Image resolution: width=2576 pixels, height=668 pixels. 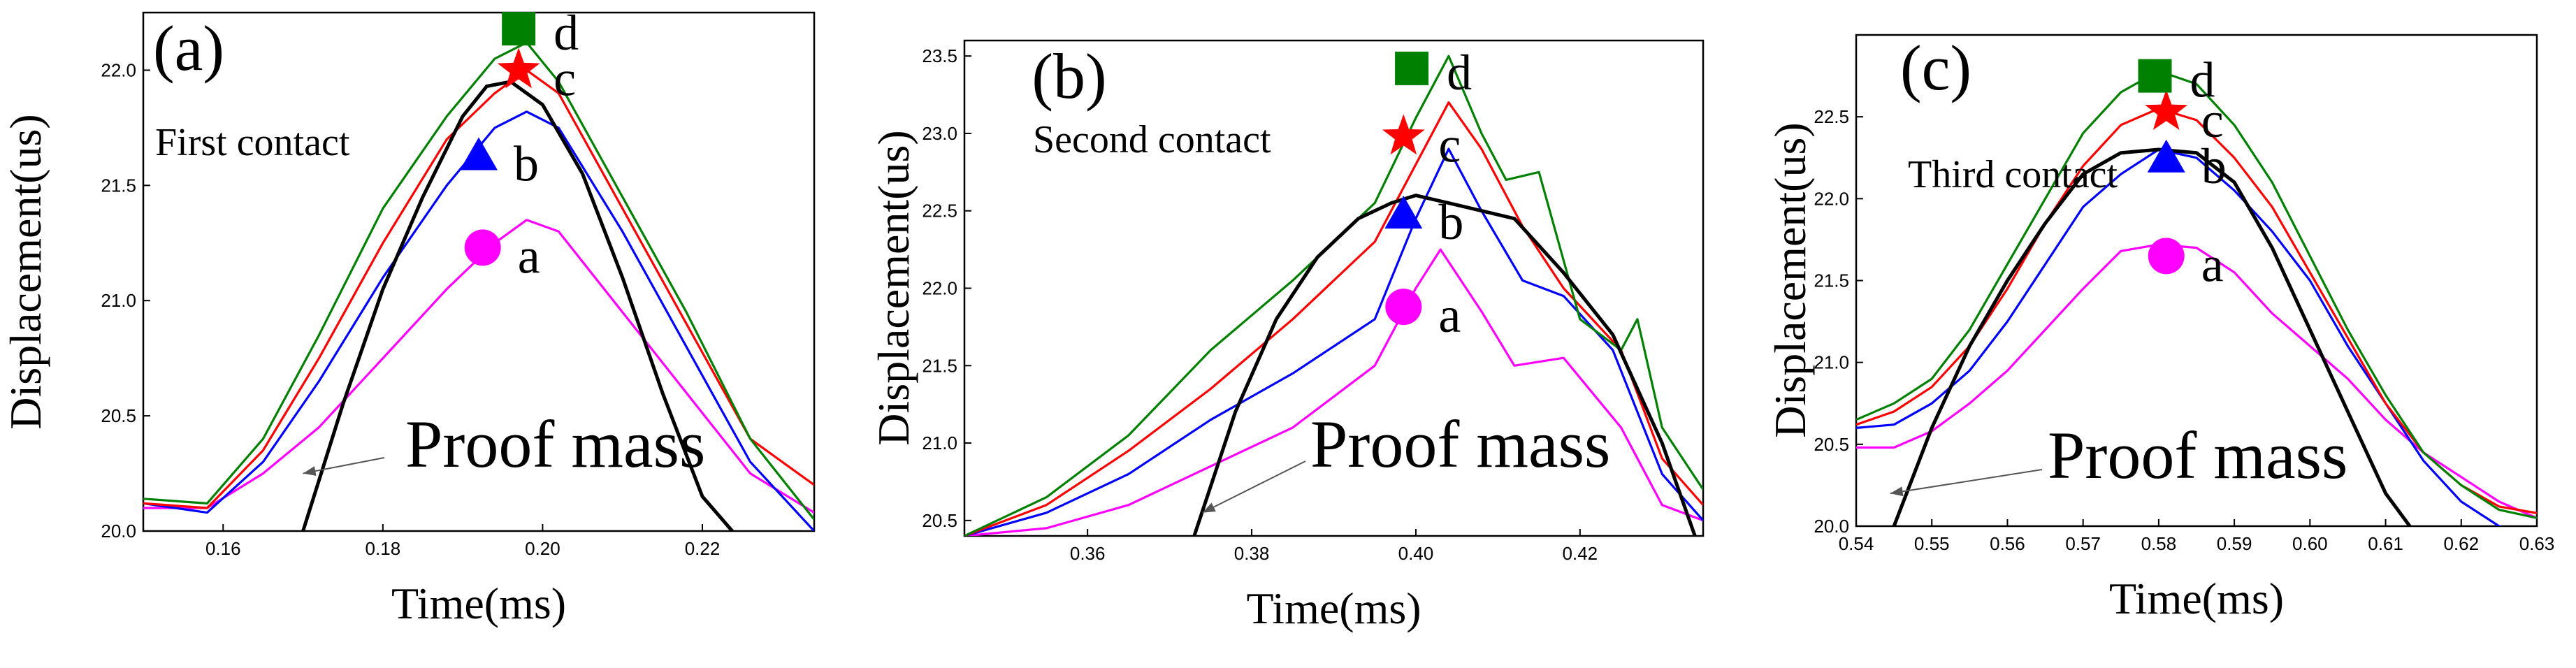 What do you see at coordinates (1252, 553) in the screenshot?
I see `x-tick-label: 0.38` at bounding box center [1252, 553].